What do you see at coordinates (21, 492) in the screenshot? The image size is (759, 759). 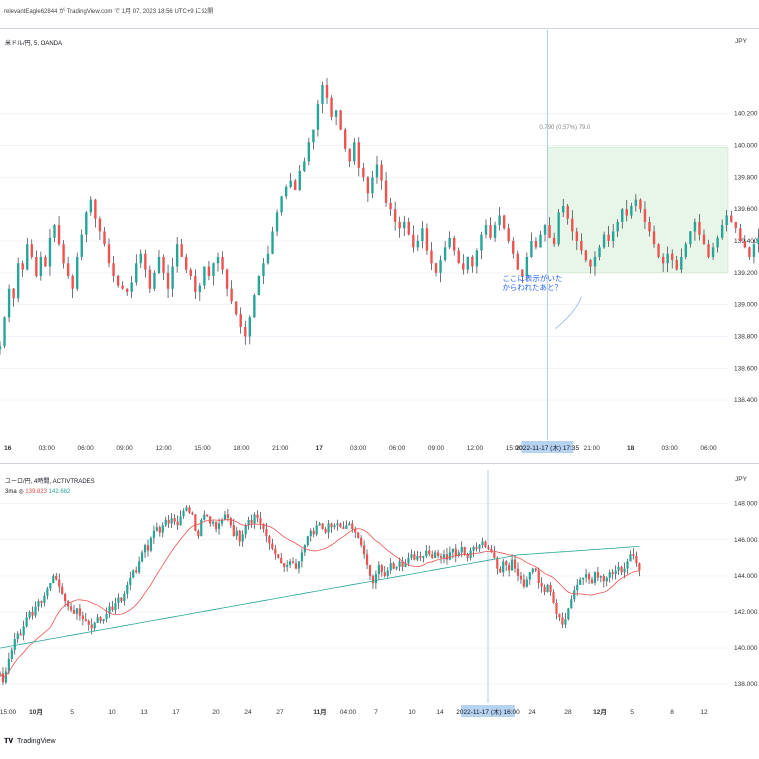 I see `indicator-eye-icon: ◎` at bounding box center [21, 492].